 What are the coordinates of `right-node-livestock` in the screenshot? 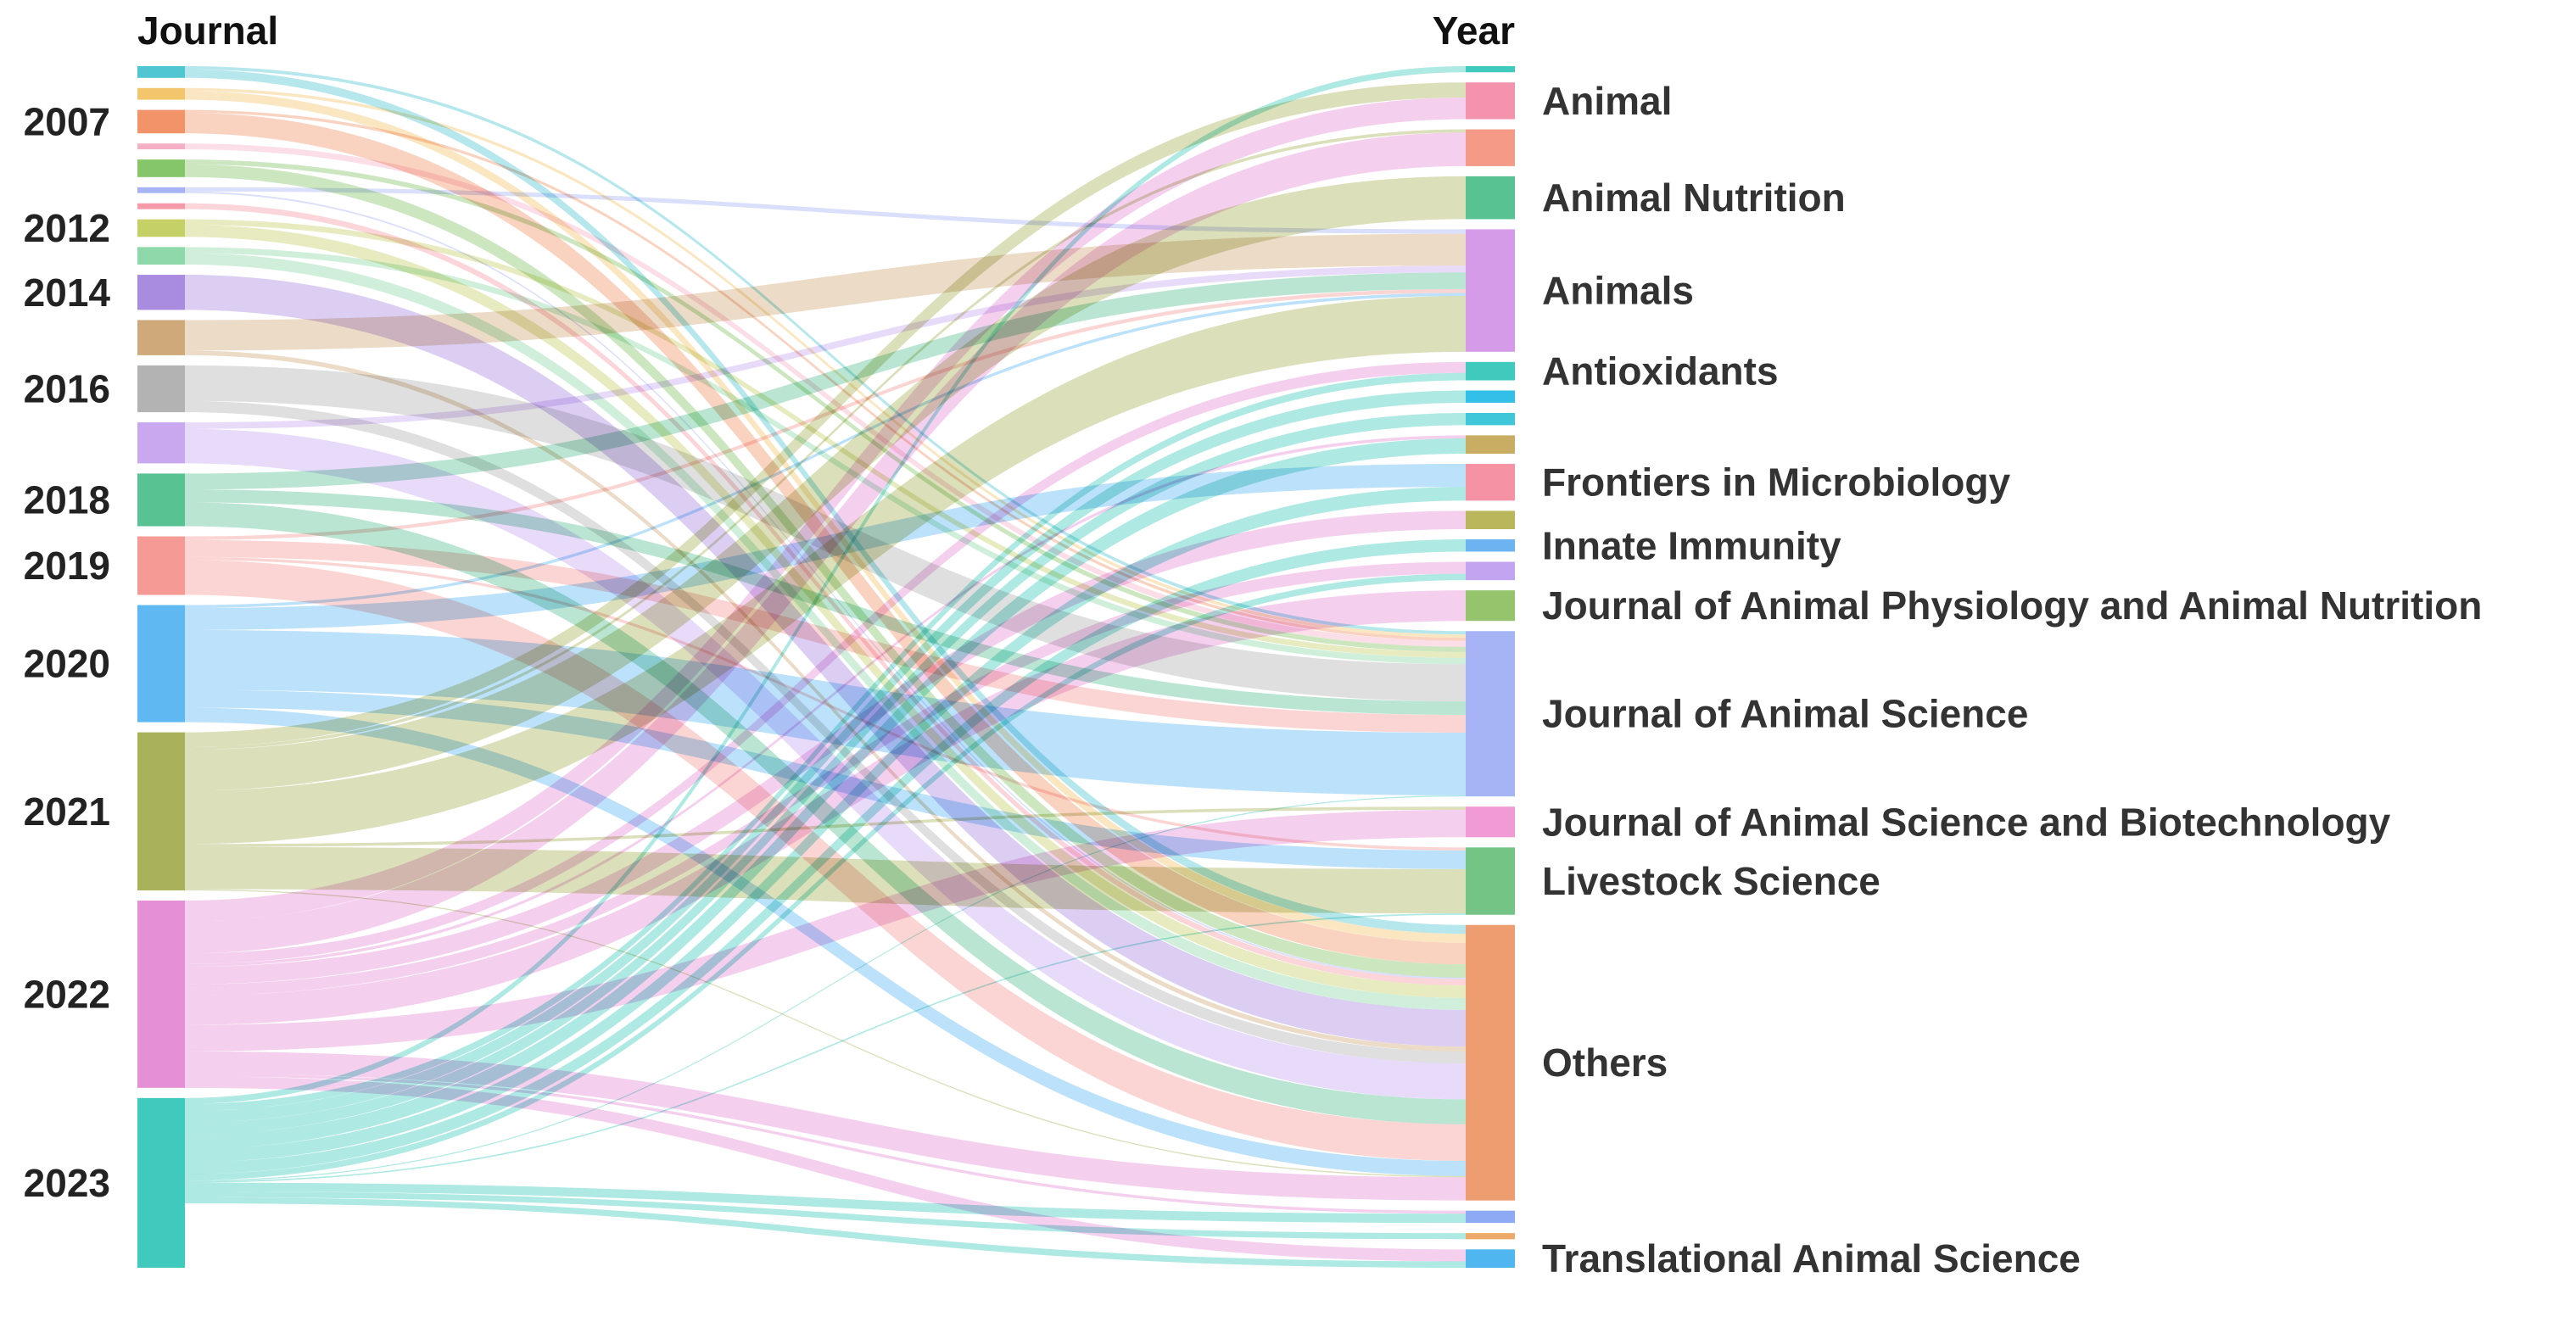 It's located at (1490, 881).